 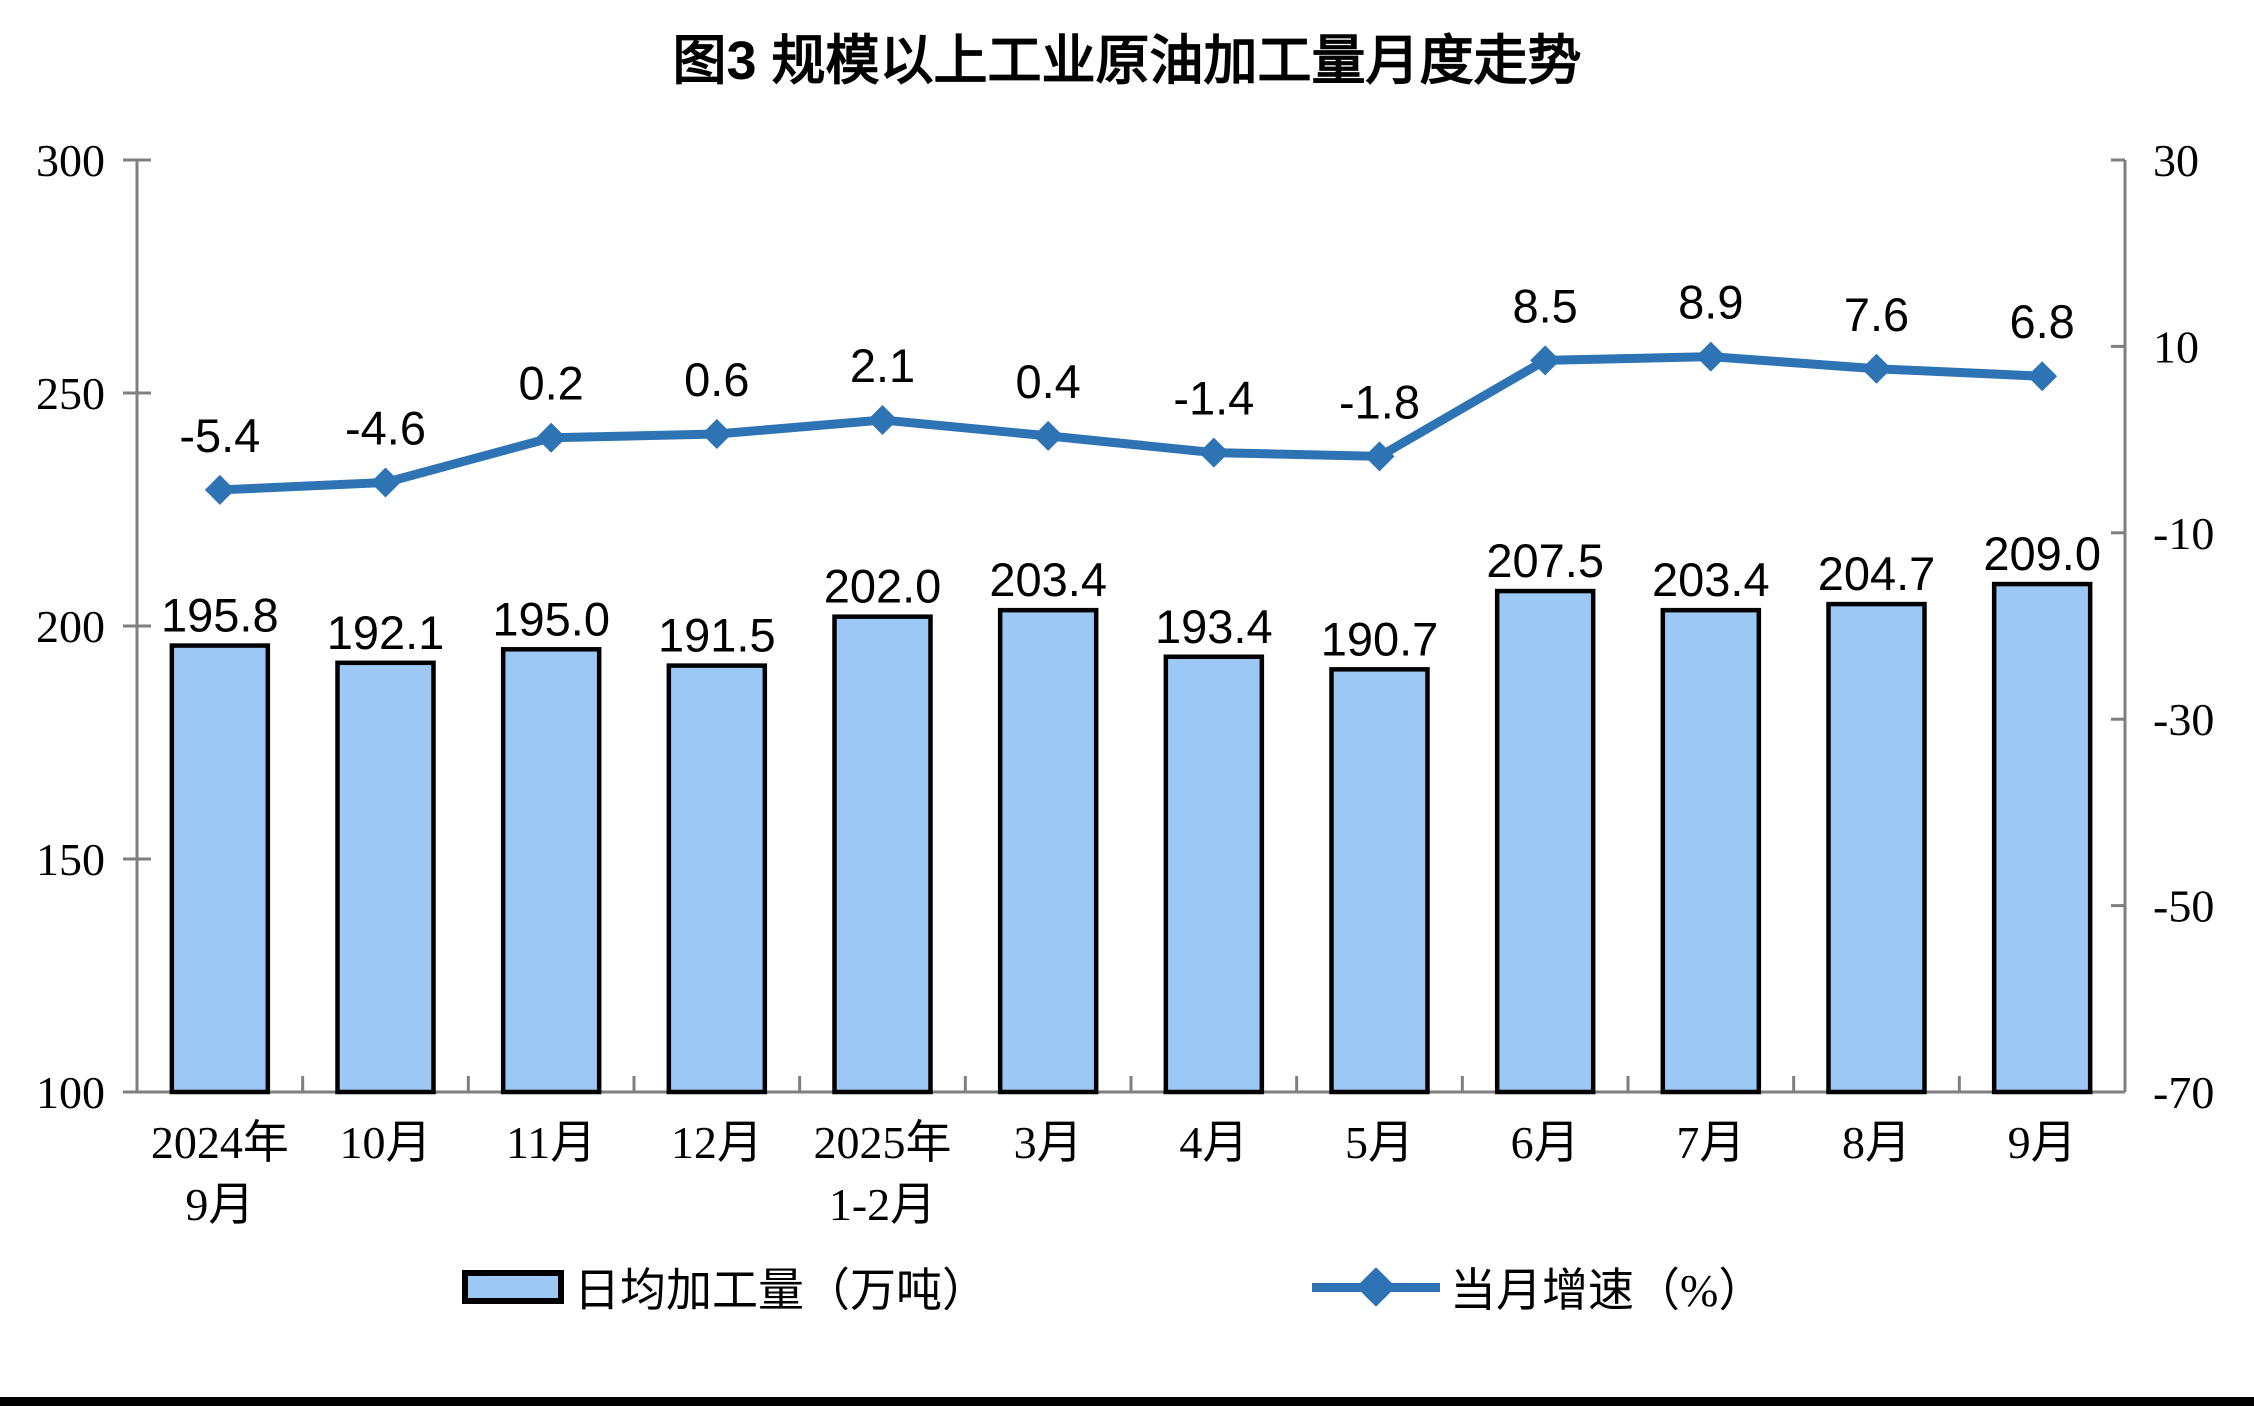 What do you see at coordinates (513, 1287) in the screenshot?
I see `bar-series-swatch-icon` at bounding box center [513, 1287].